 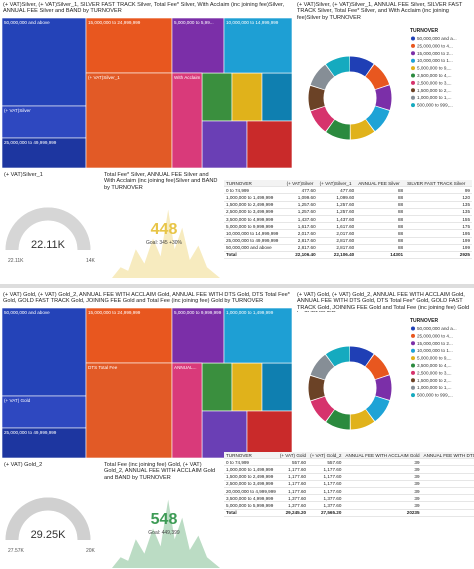 What do you see at coordinates (447, 456) in the screenshot?
I see `header-cell: ANNUAL FEE WITH DTS Gold` at bounding box center [447, 456].